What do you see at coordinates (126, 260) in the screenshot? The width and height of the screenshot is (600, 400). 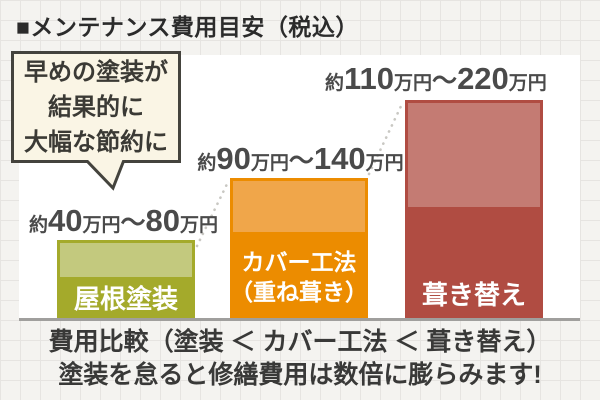 I see `bar-roof-painting-range` at bounding box center [126, 260].